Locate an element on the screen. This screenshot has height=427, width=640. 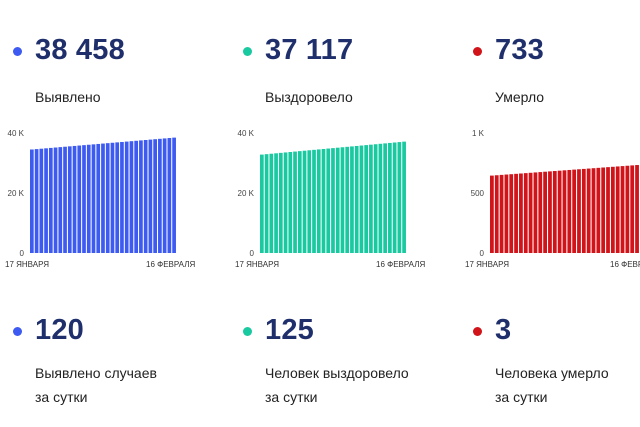
daily-recovered-label-line1: Человек выздоровело is located at coordinates (337, 373).